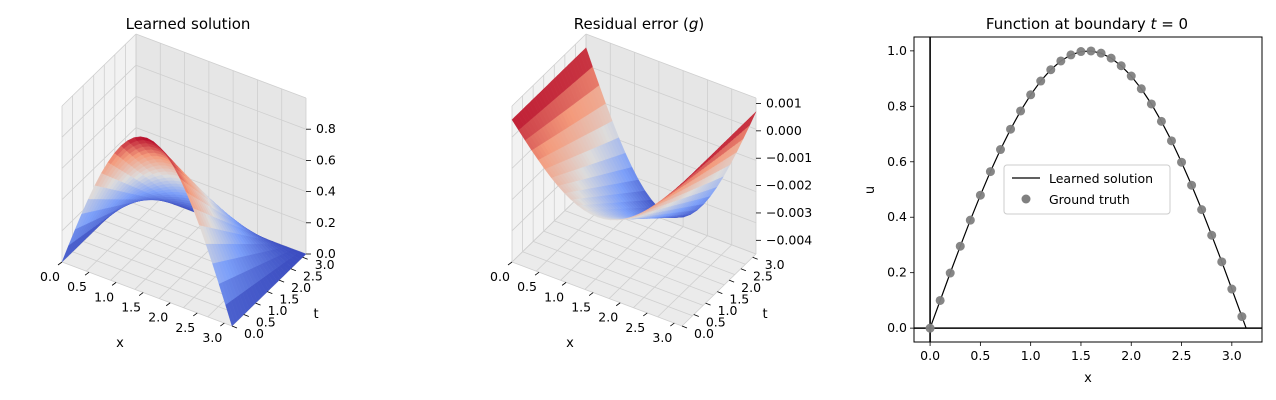 The height and width of the screenshot is (400, 1276). Describe the element at coordinates (1088, 378) in the screenshot. I see `plot3-xlabel: x` at that location.